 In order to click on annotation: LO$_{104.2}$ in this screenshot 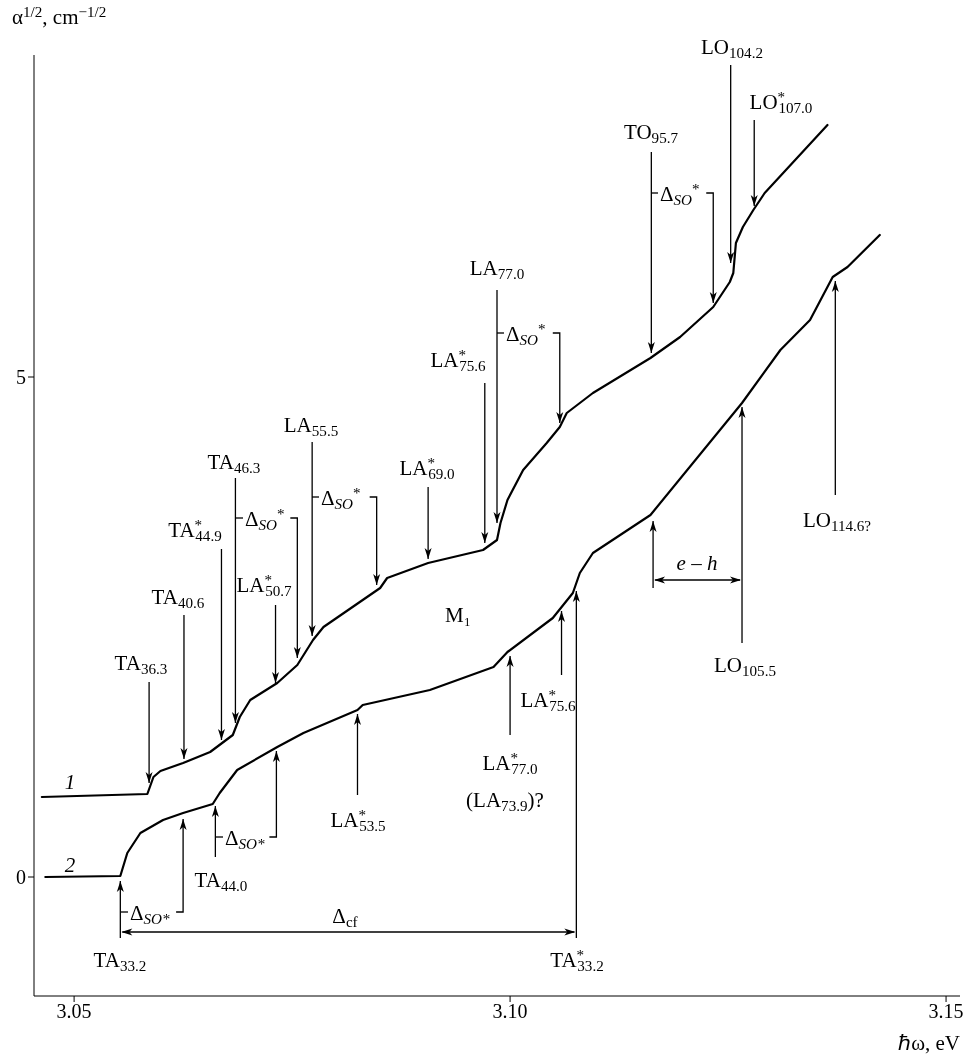, I will do `click(732, 48)`.